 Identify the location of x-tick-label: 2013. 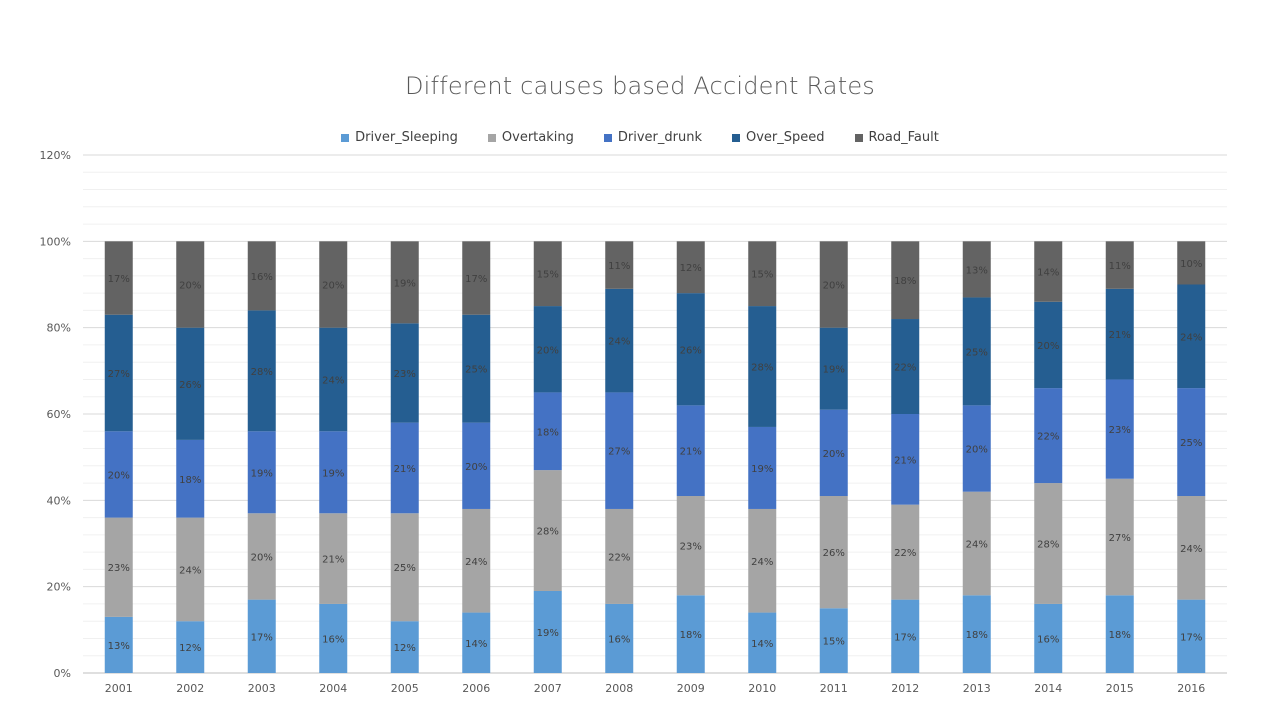
(977, 688).